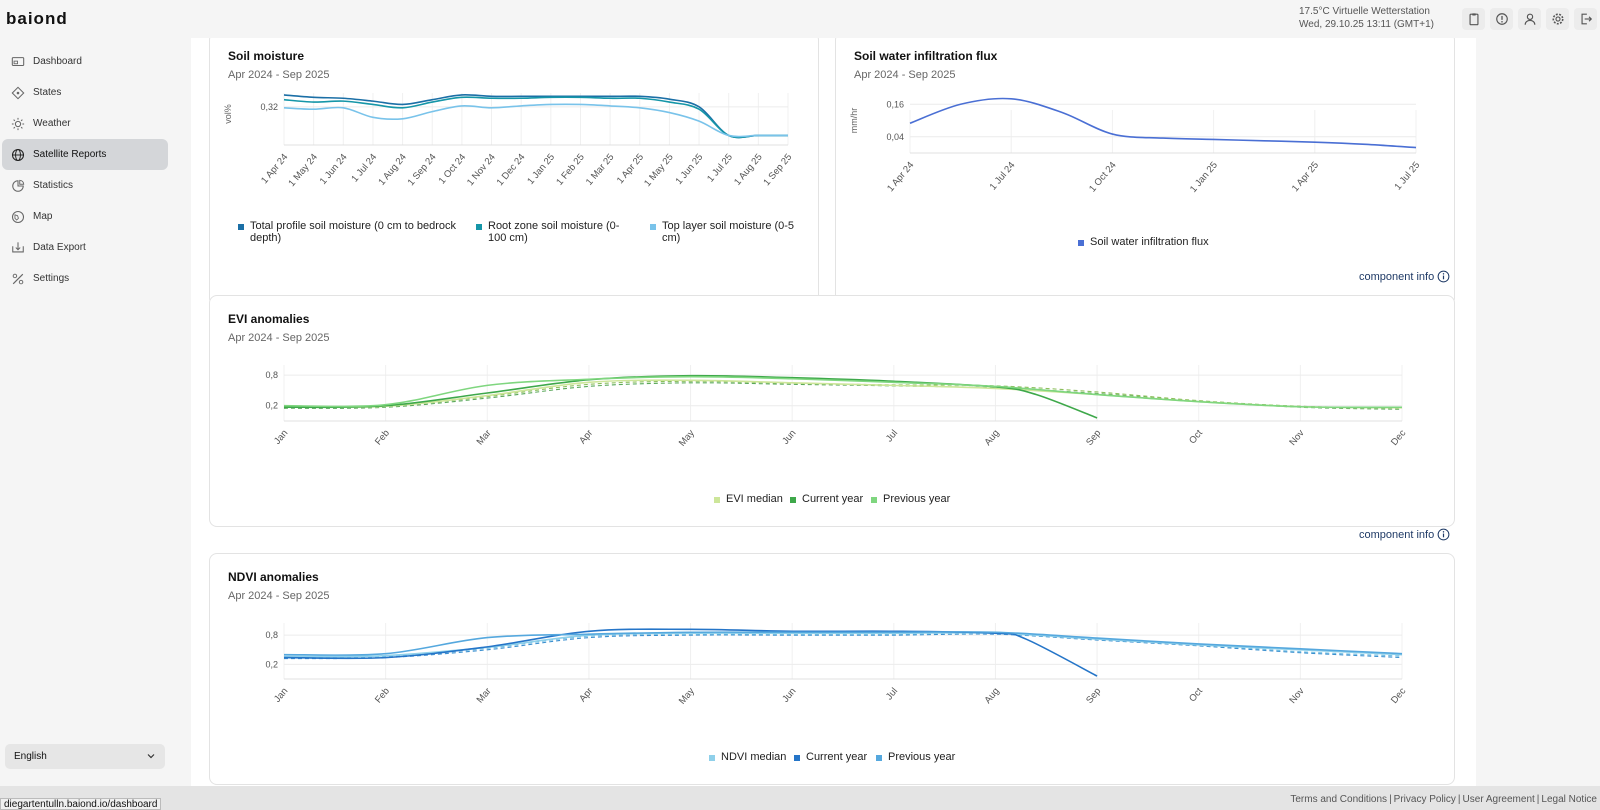 This screenshot has width=1600, height=810. Describe the element at coordinates (1569, 799) in the screenshot. I see `footer-link-legal-notice: Legal Notice` at that location.